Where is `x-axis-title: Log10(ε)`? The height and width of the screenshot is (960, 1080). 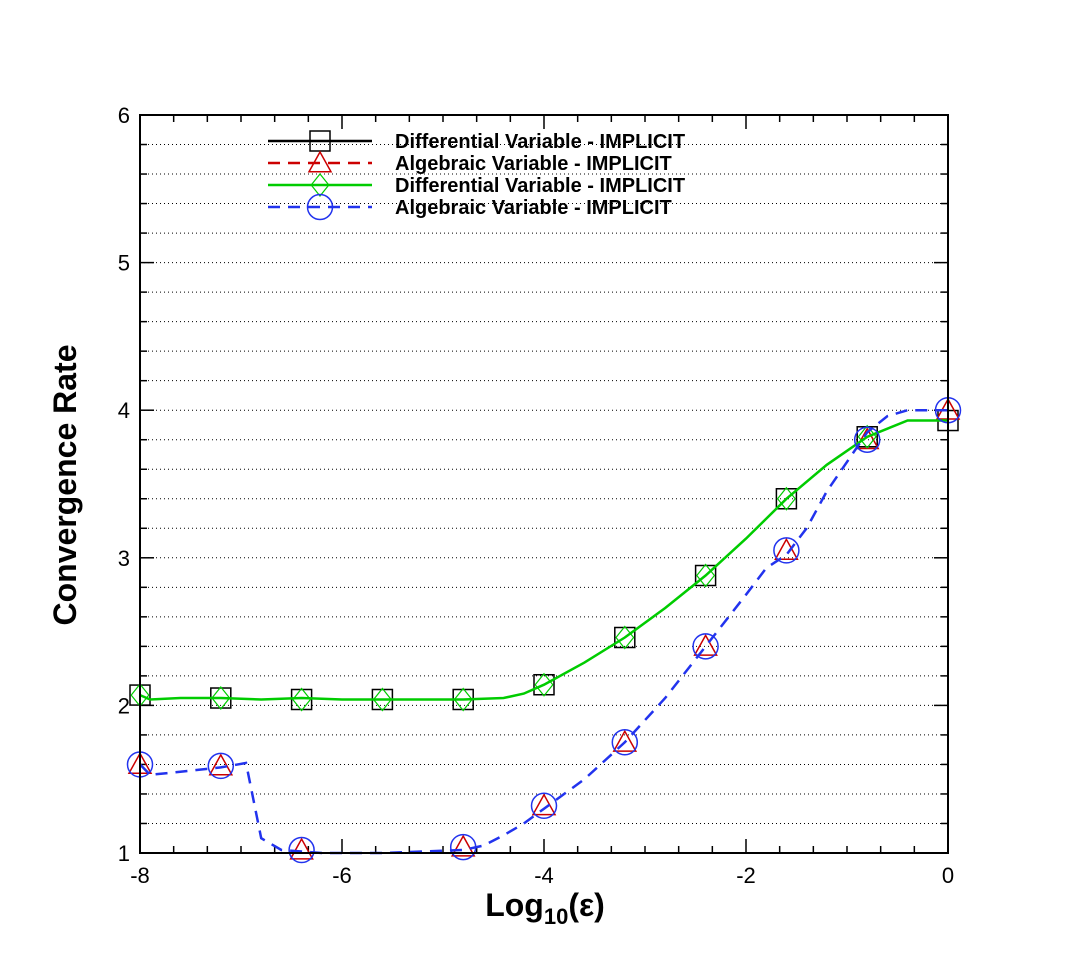 x-axis-title: Log10(ε) is located at coordinates (545, 908).